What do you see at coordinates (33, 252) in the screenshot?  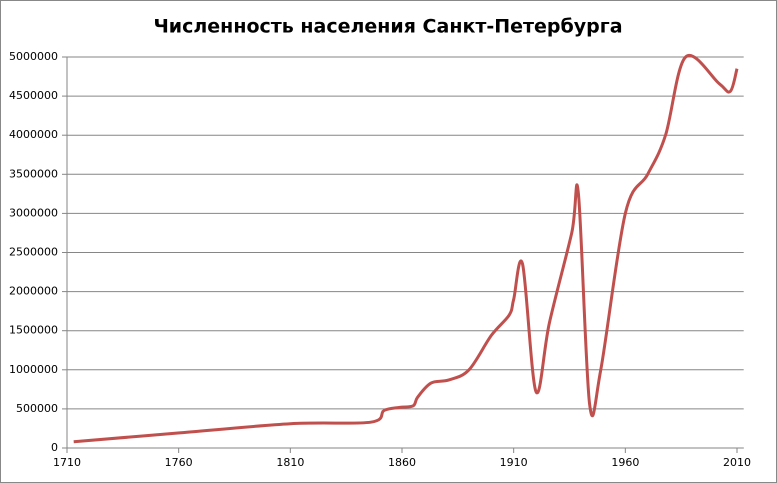 I see `y-tick-label: 2500000` at bounding box center [33, 252].